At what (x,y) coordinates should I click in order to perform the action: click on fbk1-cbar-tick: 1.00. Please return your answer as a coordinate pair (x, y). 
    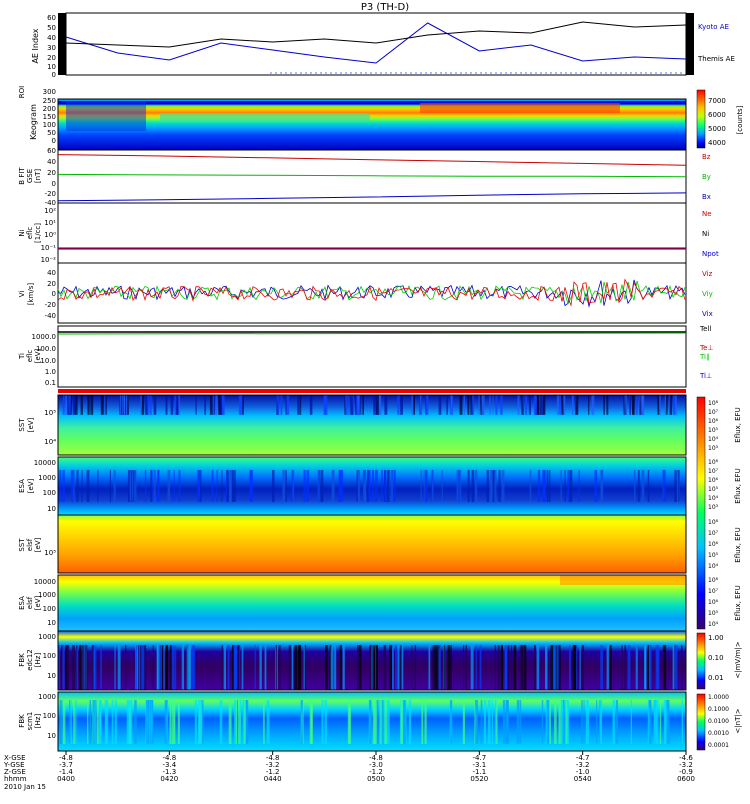
    Looking at the image, I should click on (716, 638).